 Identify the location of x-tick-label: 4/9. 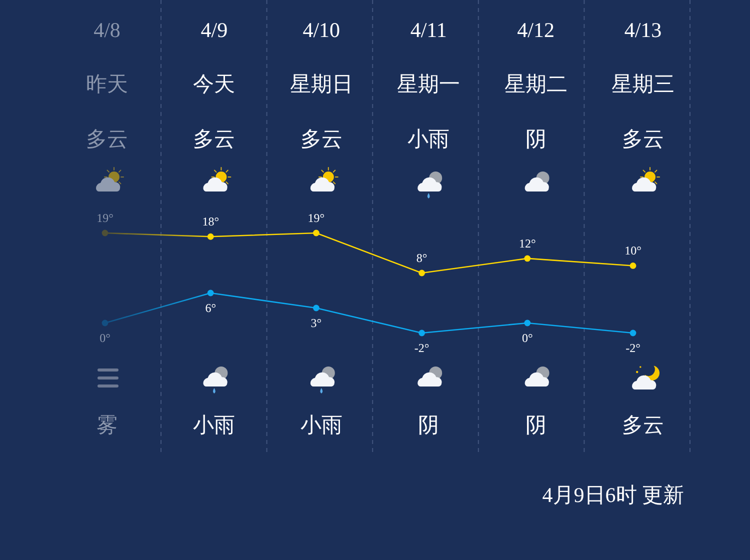
(214, 30).